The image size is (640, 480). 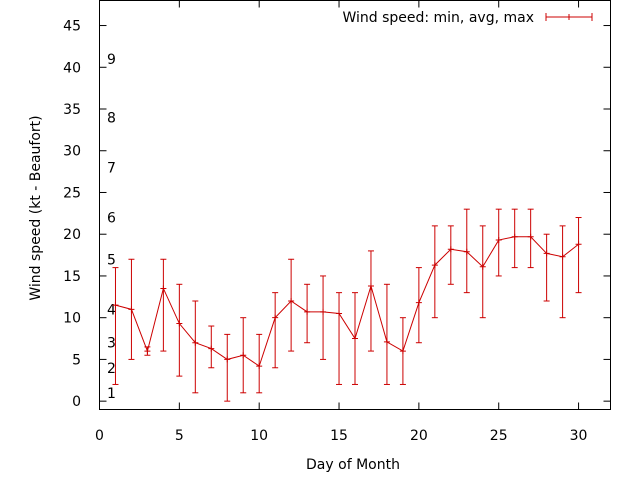 I want to click on y-tick-label: 30, so click(x=72, y=152).